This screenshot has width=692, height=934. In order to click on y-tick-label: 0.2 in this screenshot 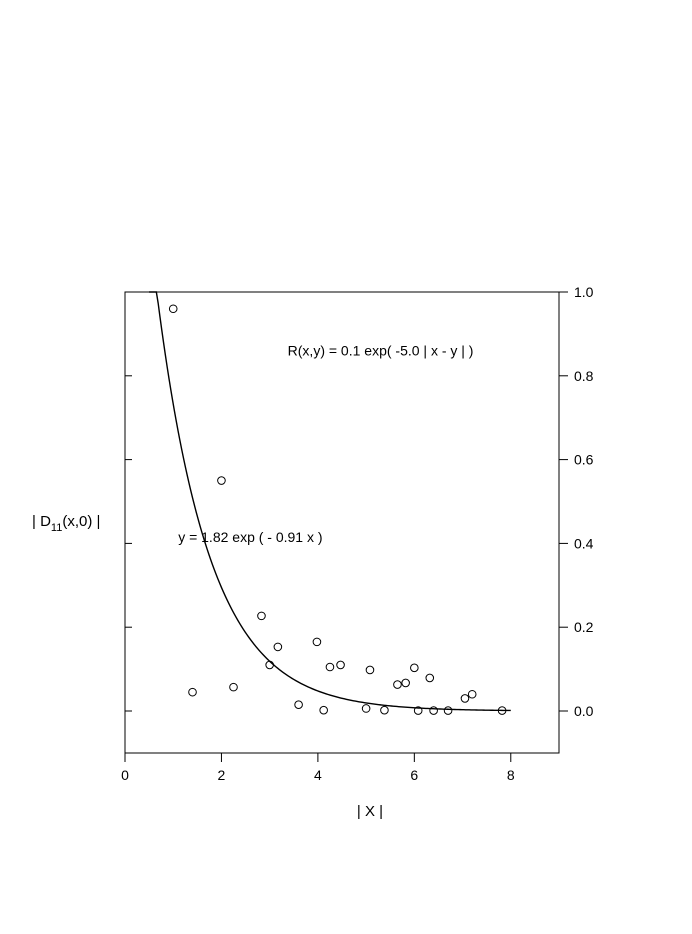, I will do `click(584, 627)`.